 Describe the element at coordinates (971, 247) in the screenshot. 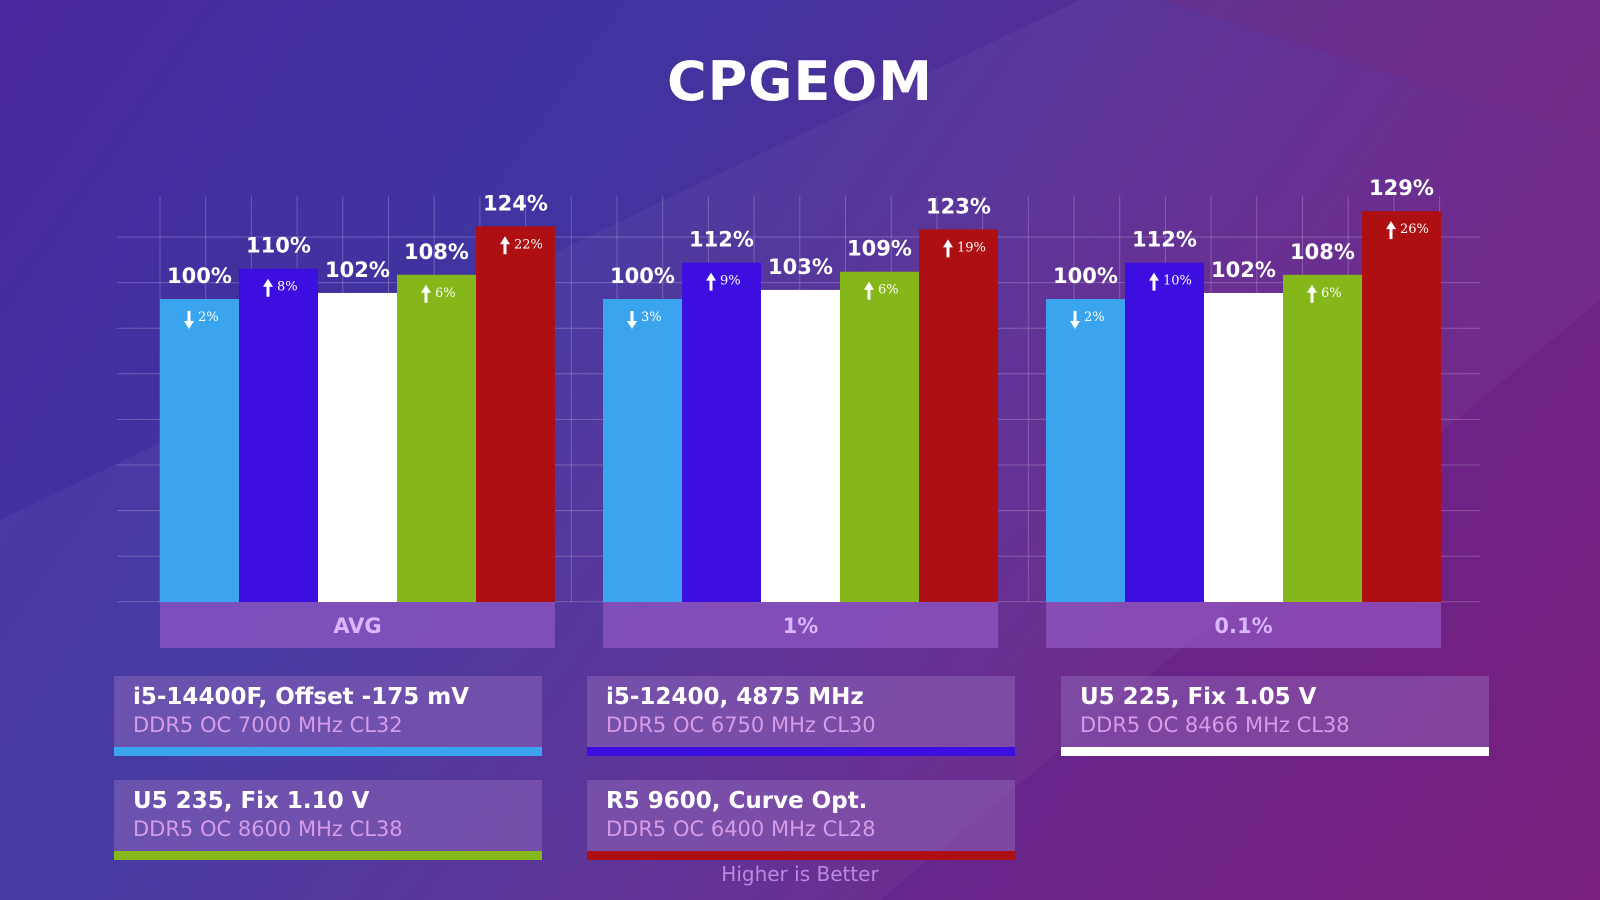

I see `delta-label: 19%` at that location.